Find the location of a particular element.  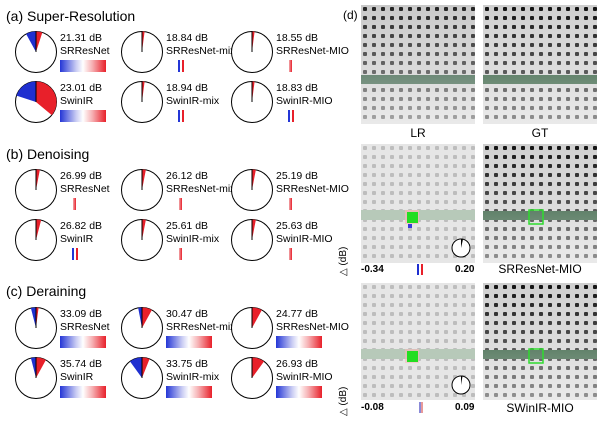

pie-item: 26.99 dB SRResNet is located at coordinates (69, 190).